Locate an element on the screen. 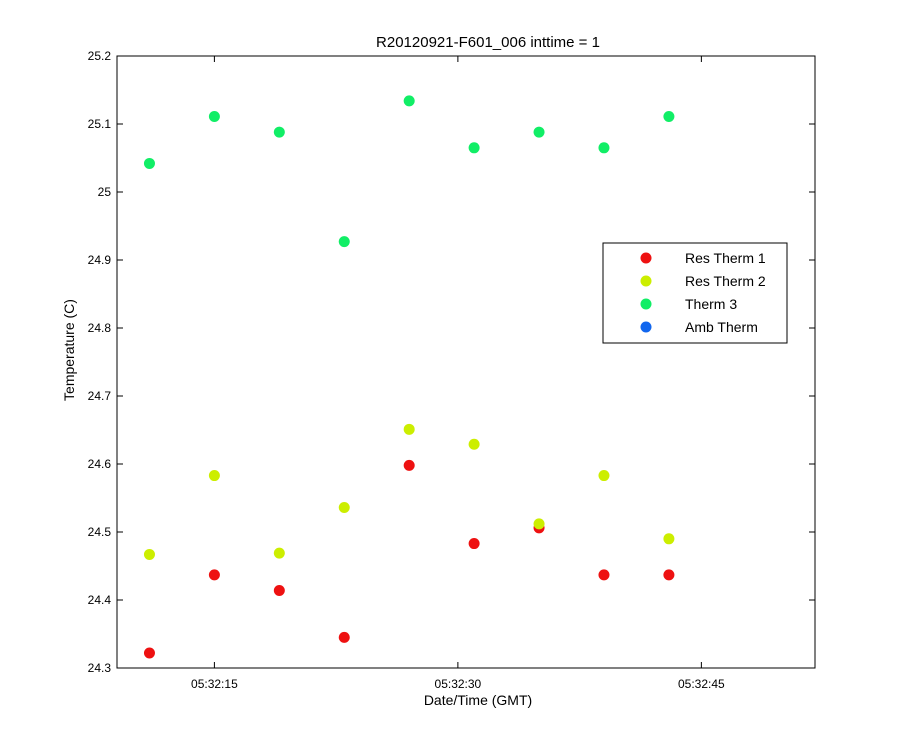  chart-title: R20120921-F601_006 inttime = 1 is located at coordinates (488, 42).